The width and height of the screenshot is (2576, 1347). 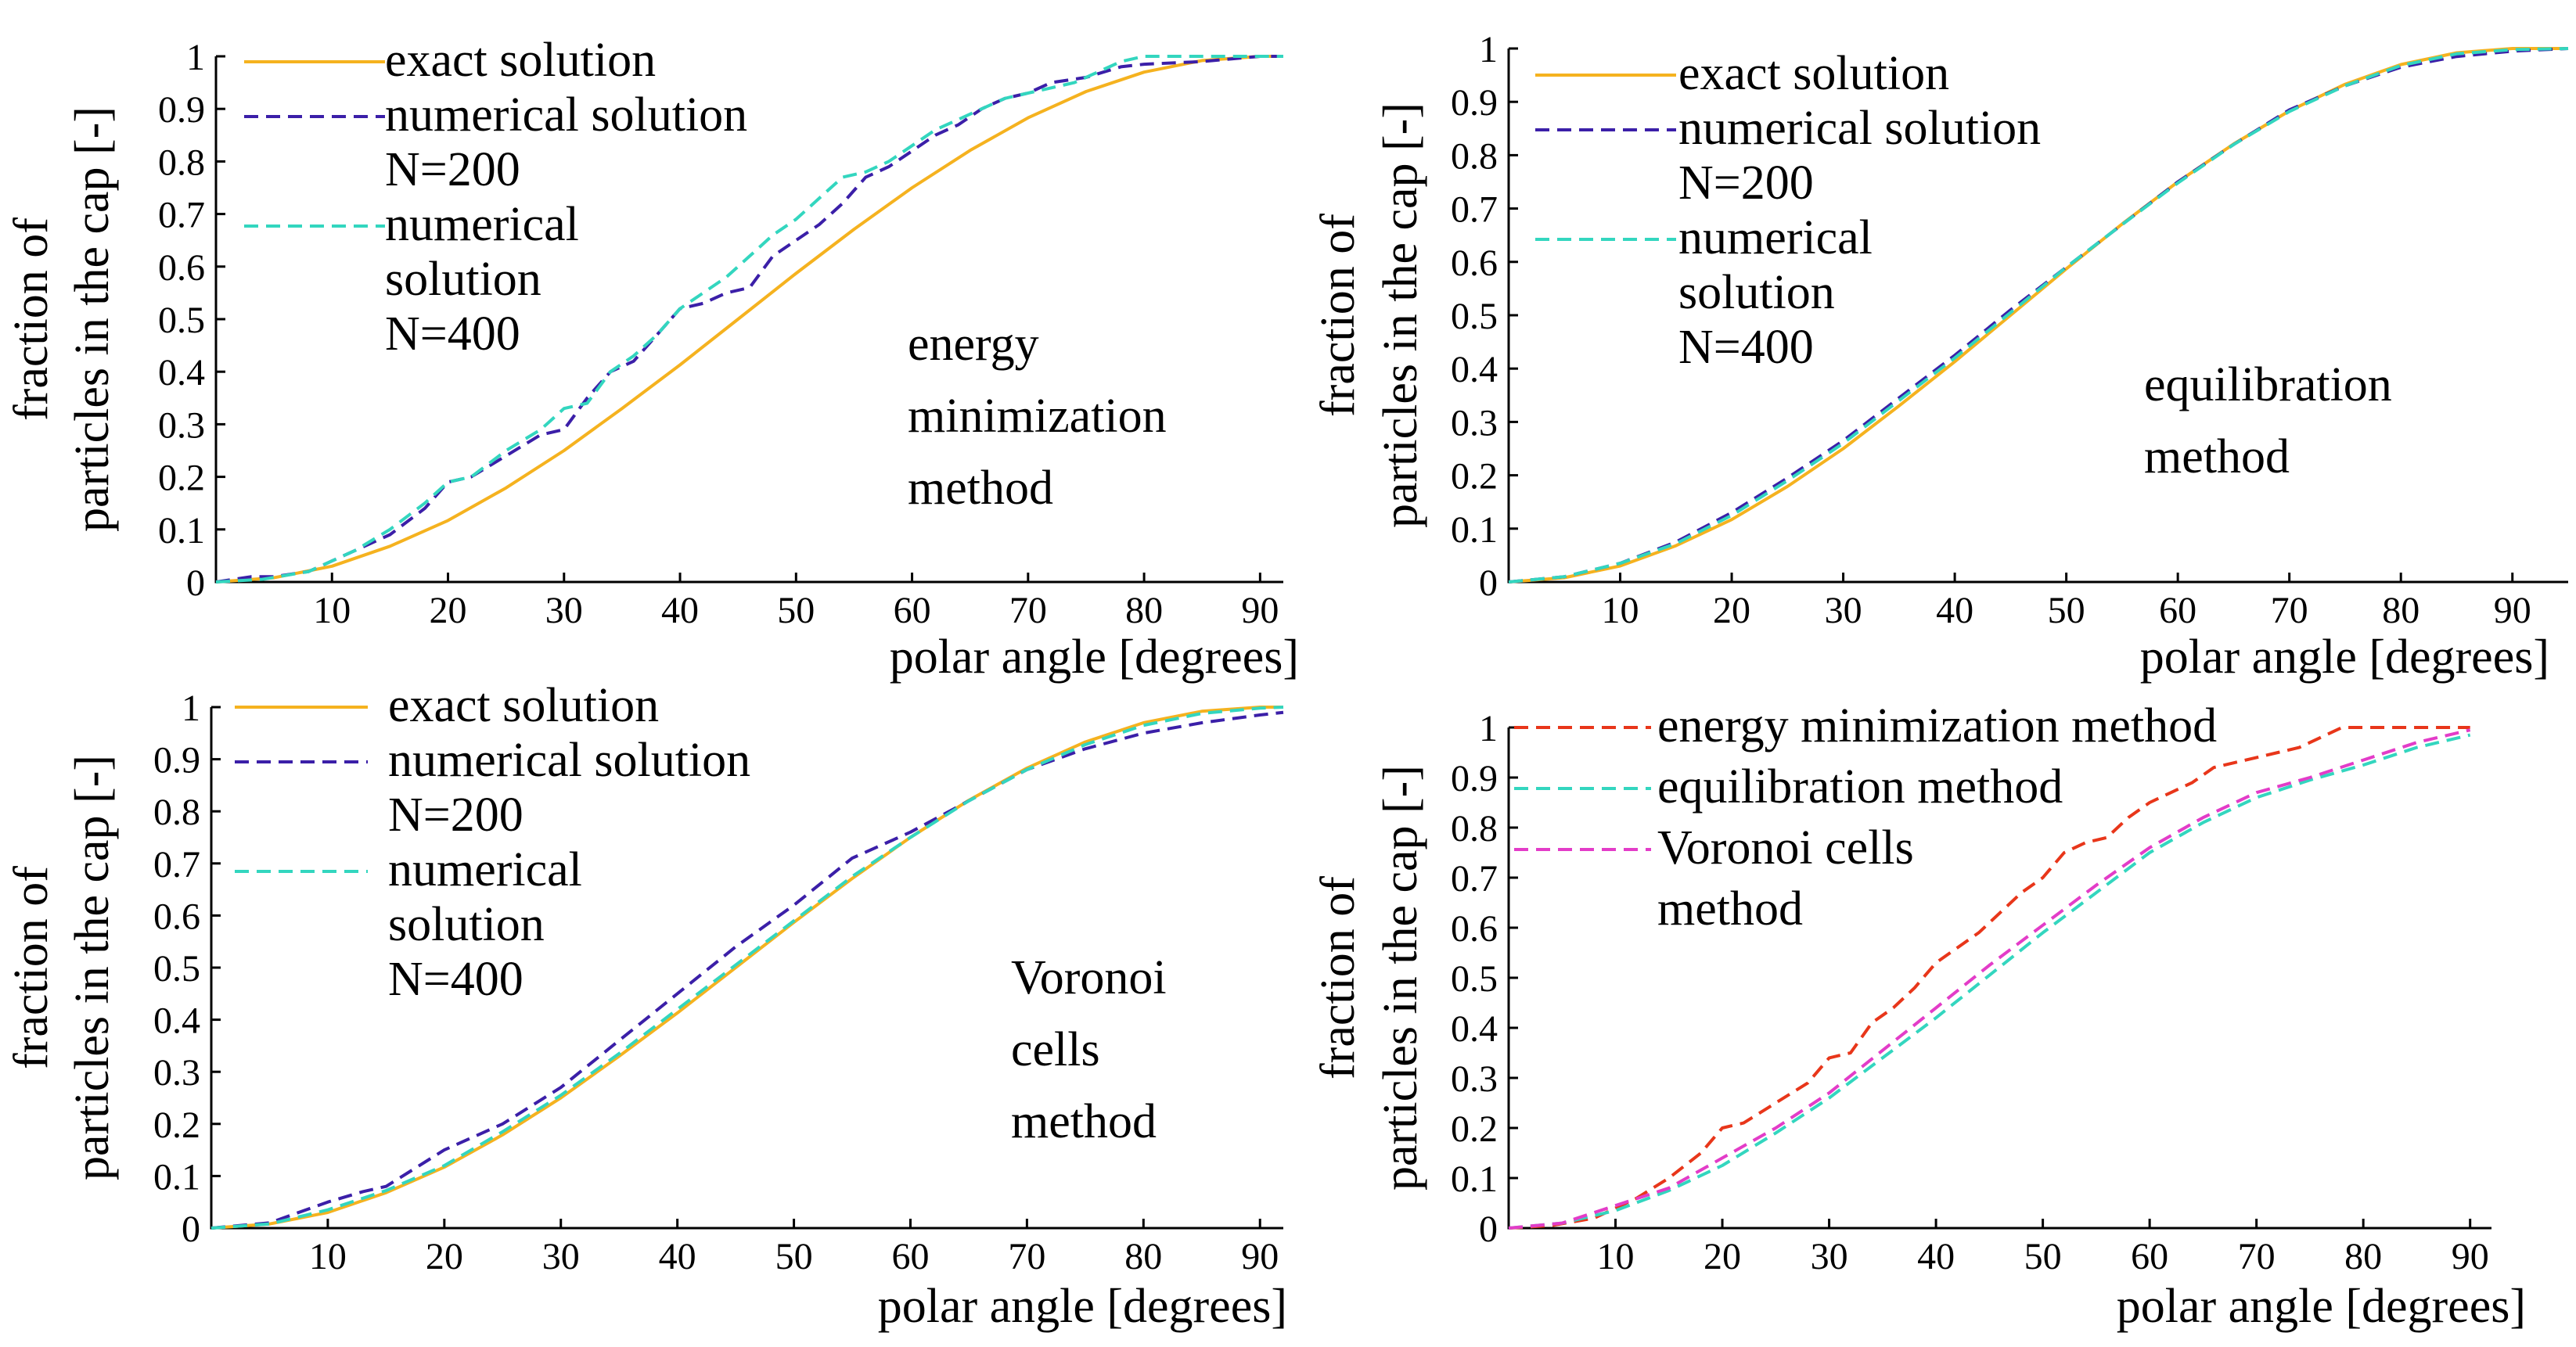 I want to click on legend-label-energy: energy minimization method, so click(x=1937, y=726).